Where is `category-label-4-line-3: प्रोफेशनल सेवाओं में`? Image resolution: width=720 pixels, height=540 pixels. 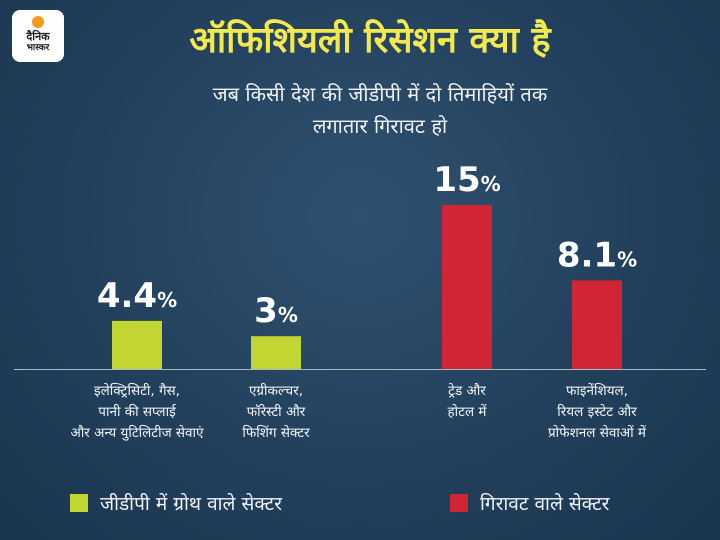
category-label-4-line-3: प्रोफेशनल सेवाओं में is located at coordinates (597, 432).